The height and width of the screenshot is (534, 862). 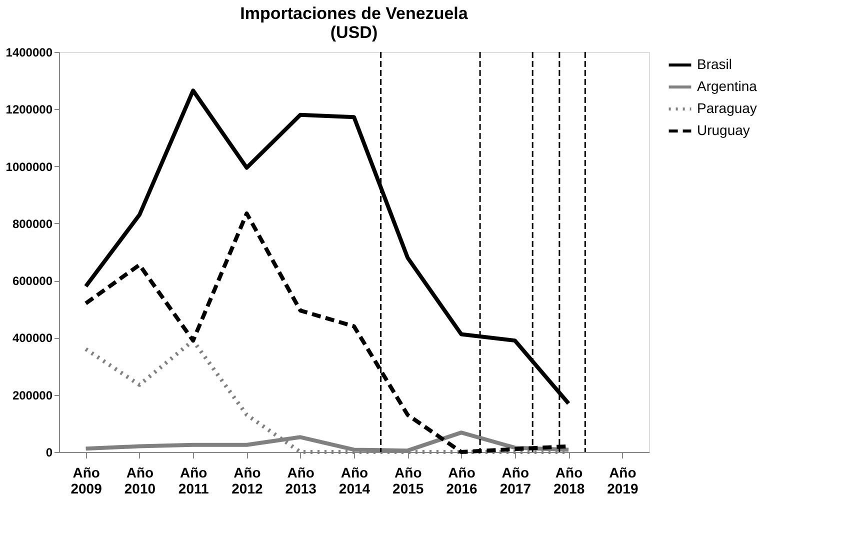 What do you see at coordinates (32, 223) in the screenshot?
I see `y-tick-label: 800000` at bounding box center [32, 223].